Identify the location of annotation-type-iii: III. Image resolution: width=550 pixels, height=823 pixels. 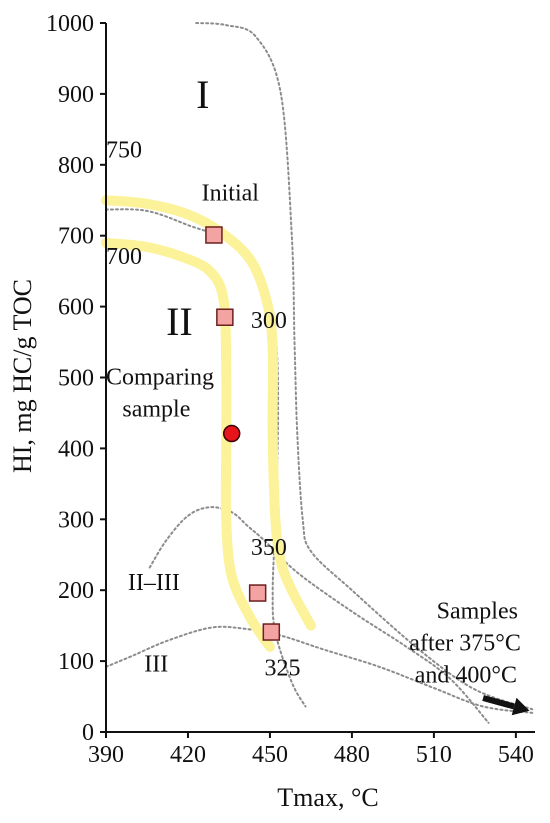
(156, 665).